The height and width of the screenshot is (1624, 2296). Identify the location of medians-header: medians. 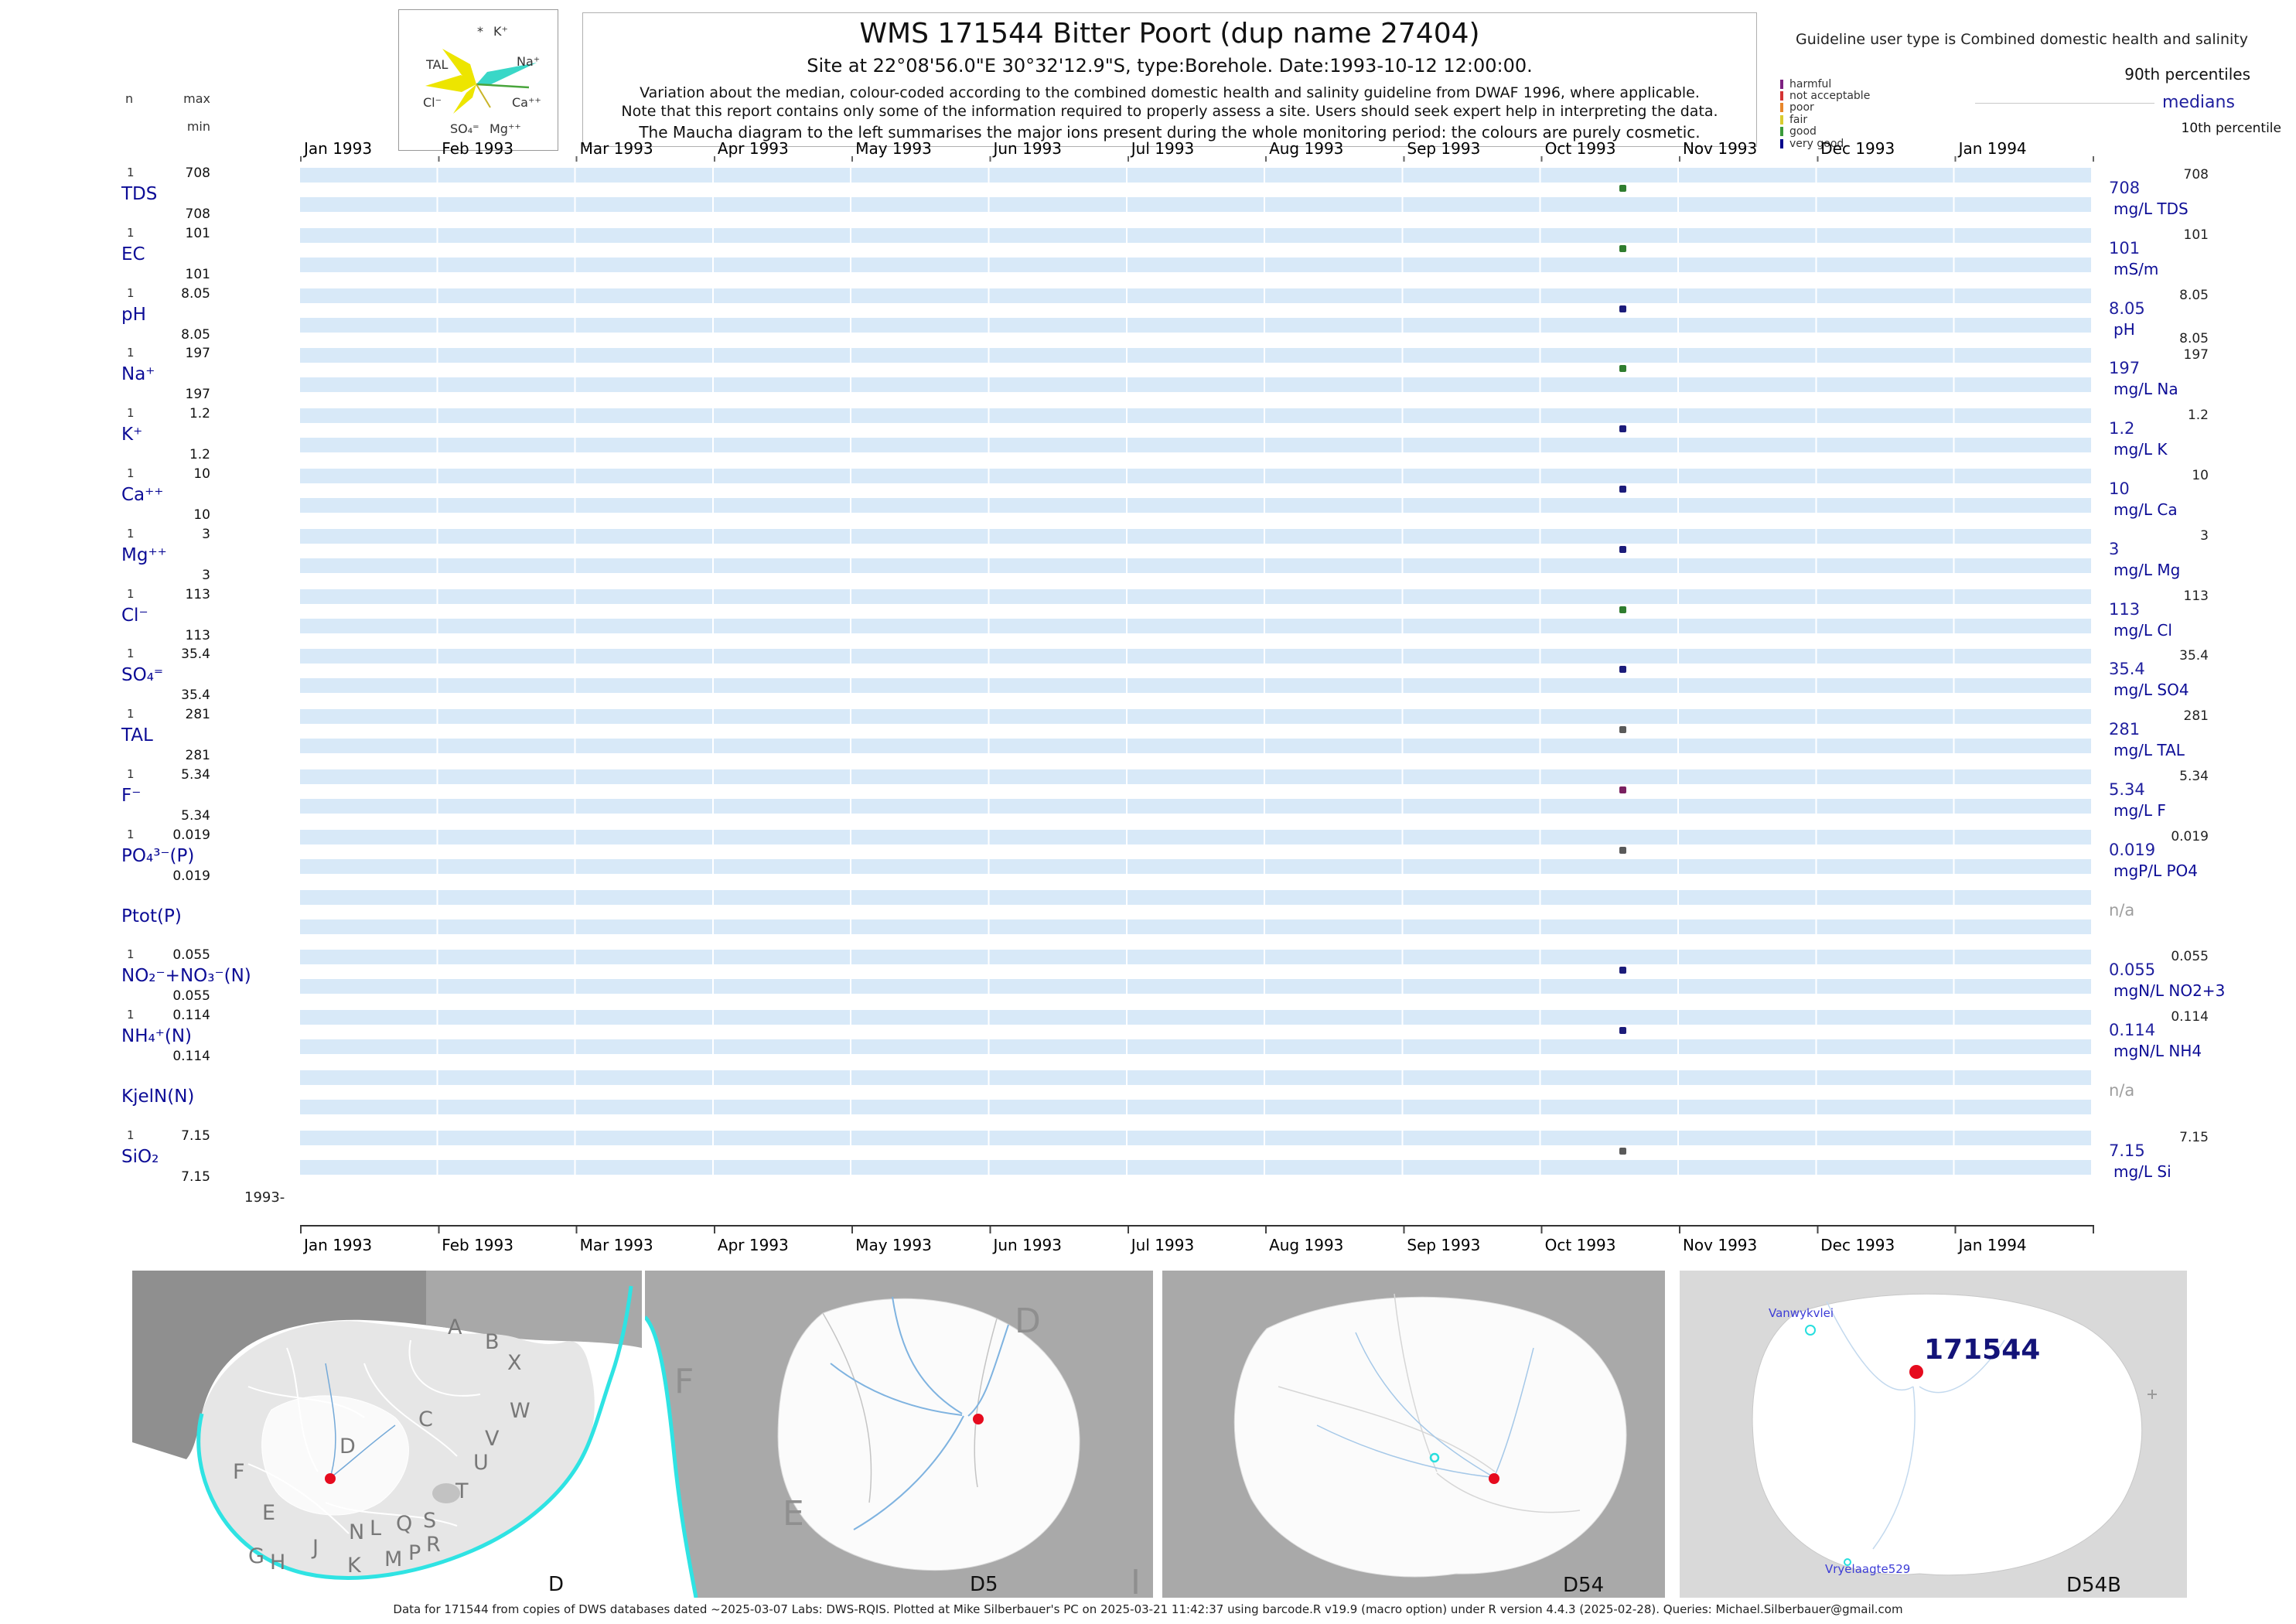
(2198, 102).